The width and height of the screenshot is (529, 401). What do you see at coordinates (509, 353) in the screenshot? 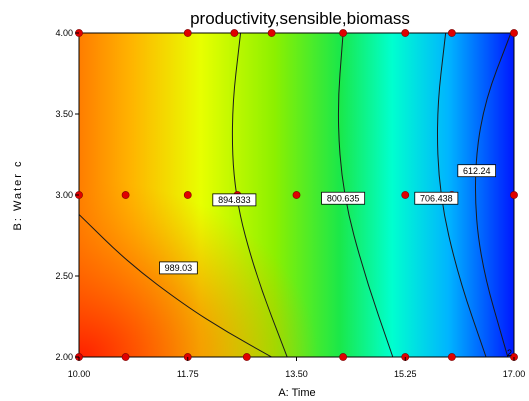
I see `corner-annotation: 2` at bounding box center [509, 353].